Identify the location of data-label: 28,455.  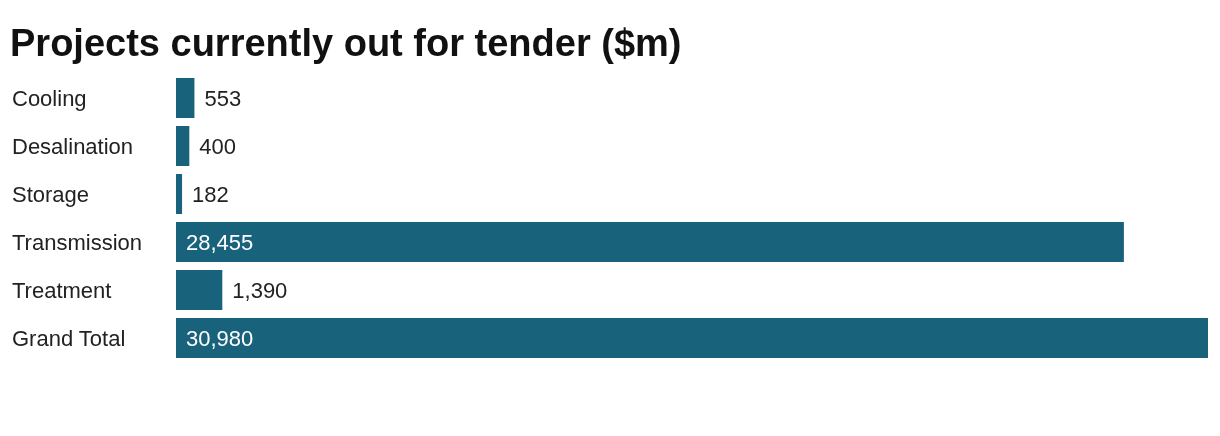
(220, 242).